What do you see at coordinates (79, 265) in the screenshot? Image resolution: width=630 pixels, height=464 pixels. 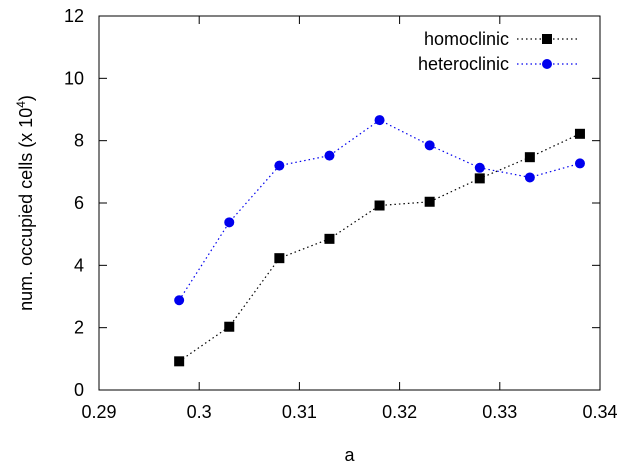 I see `y-tick-label: 4` at bounding box center [79, 265].